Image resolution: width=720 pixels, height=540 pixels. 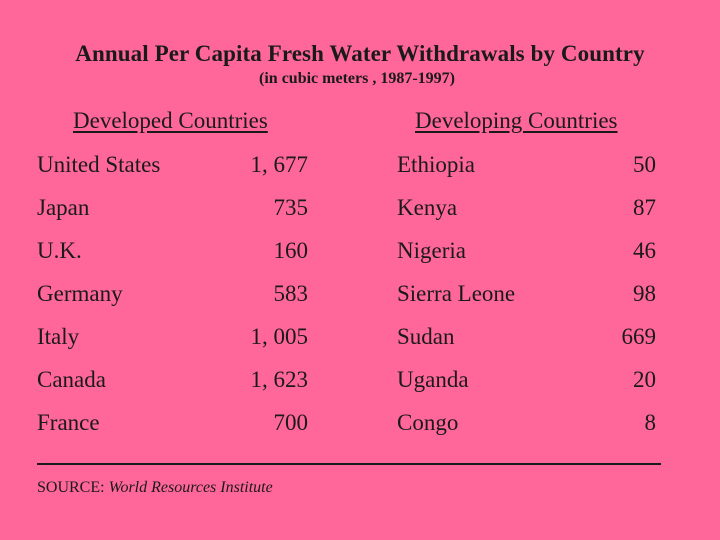 I want to click on developed-country-name: U.K., so click(x=59, y=250).